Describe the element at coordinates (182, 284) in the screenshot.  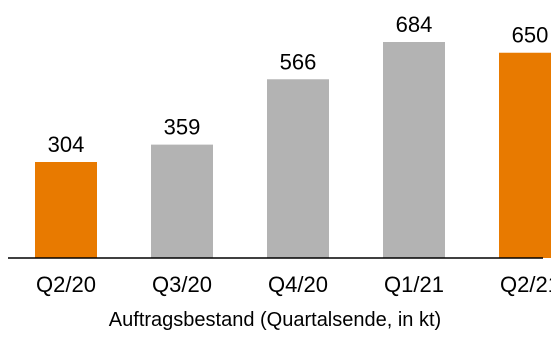
I see `x-tick-label-q3-20: Q3/20` at that location.